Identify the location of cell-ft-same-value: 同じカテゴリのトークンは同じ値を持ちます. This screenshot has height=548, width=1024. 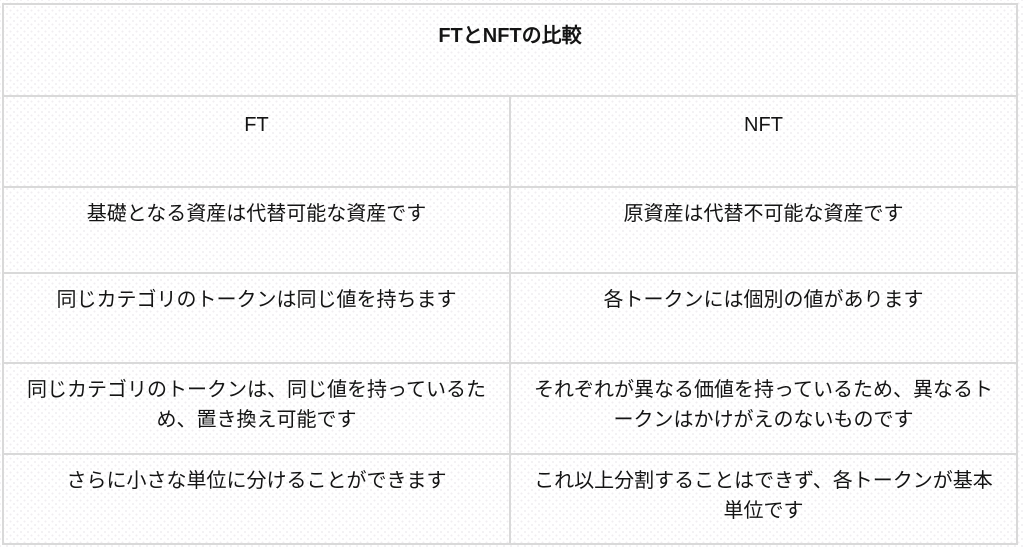
(256, 318).